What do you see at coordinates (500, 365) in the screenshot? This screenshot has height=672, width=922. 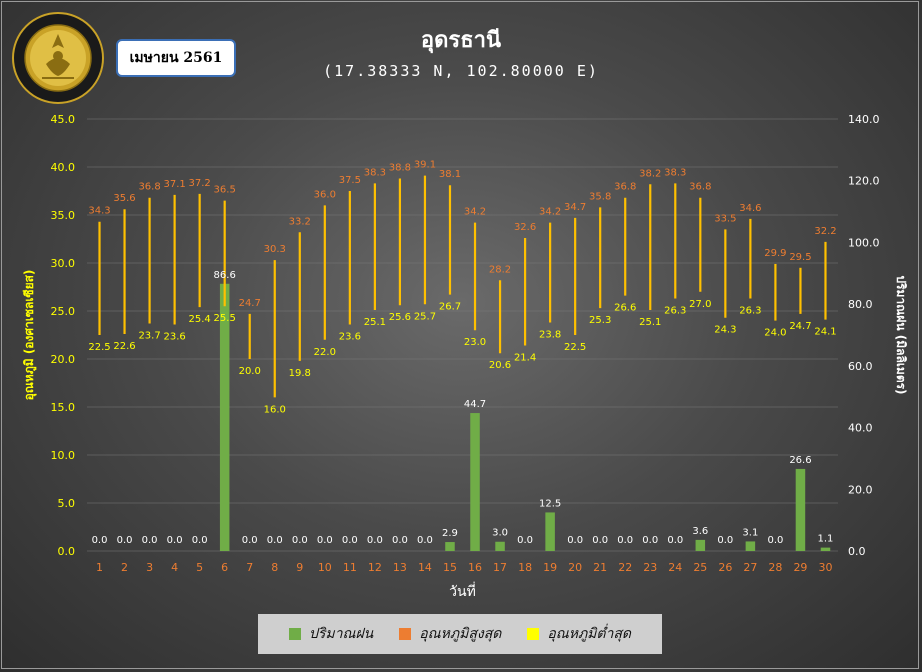 I see `min-temp-label: 20.6` at bounding box center [500, 365].